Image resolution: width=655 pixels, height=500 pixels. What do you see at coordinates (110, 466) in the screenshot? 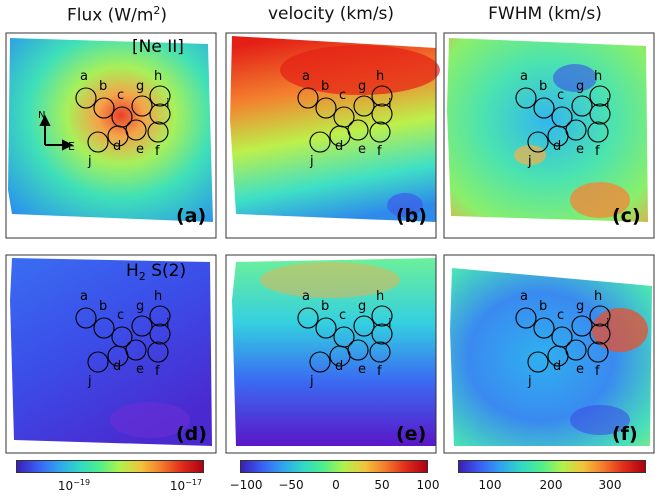
I see `colorbar-flux` at bounding box center [110, 466].